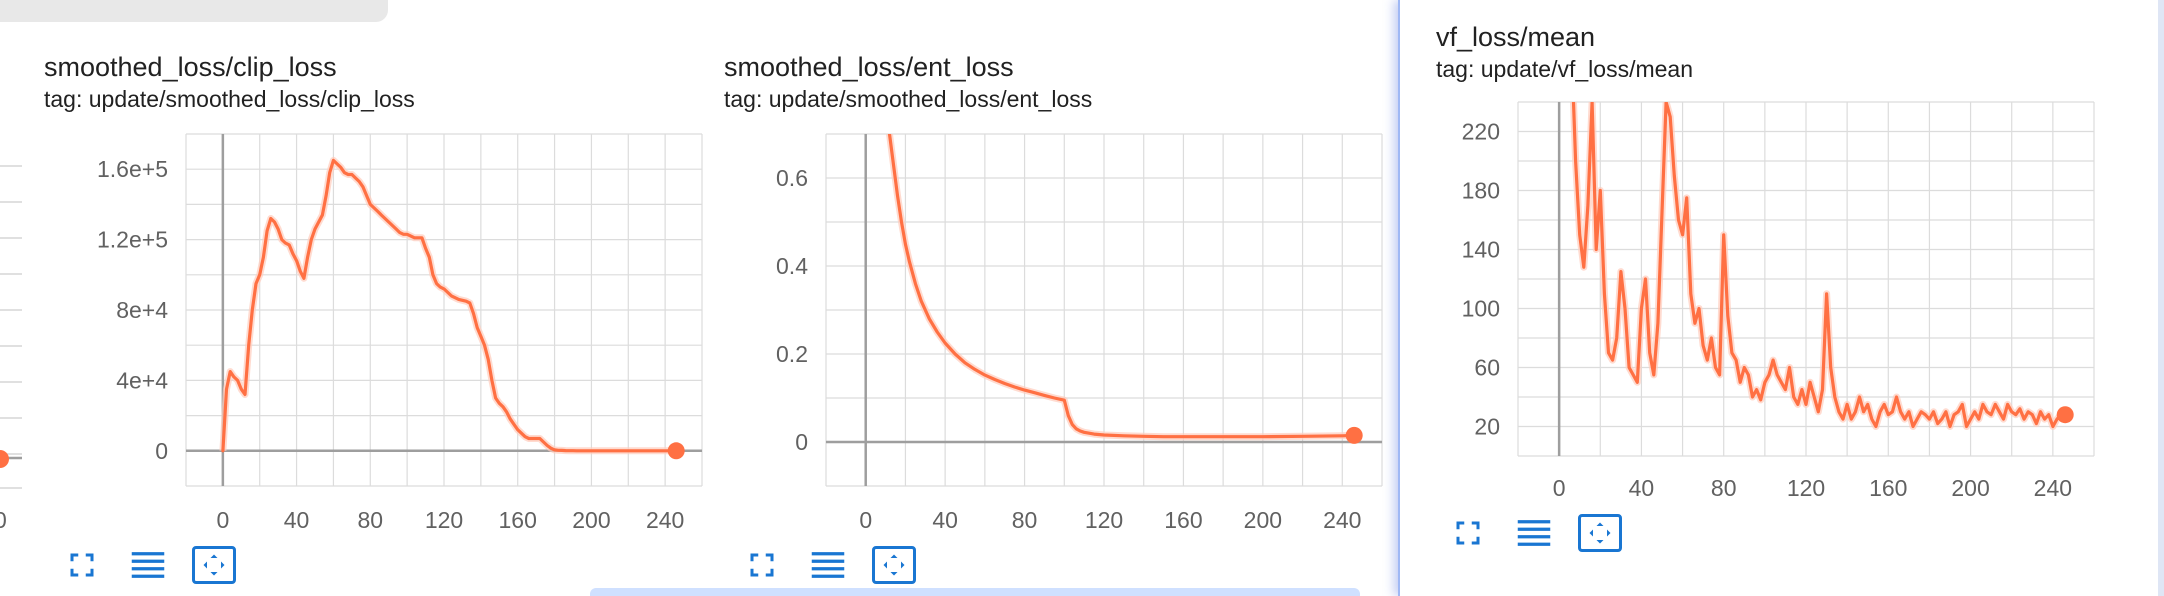 The height and width of the screenshot is (596, 2164). I want to click on y-tick-label: 1.2e+5, so click(132, 240).